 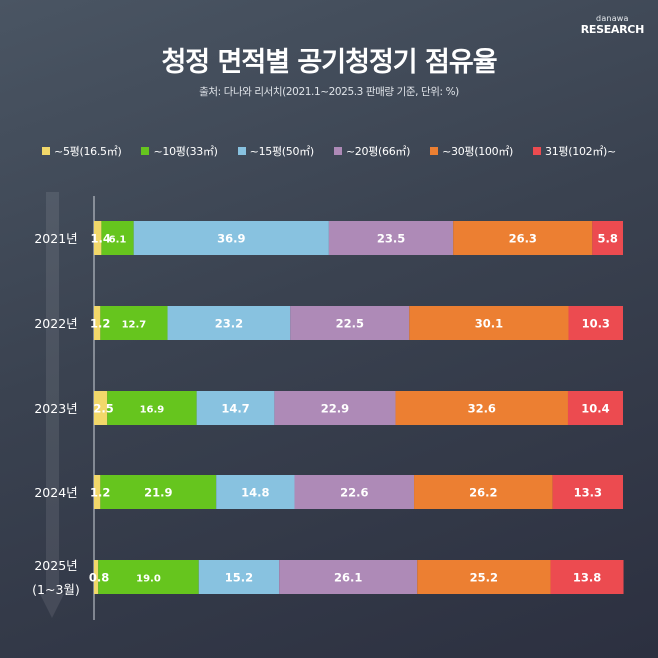 I want to click on data-label: 32.6, so click(x=482, y=409).